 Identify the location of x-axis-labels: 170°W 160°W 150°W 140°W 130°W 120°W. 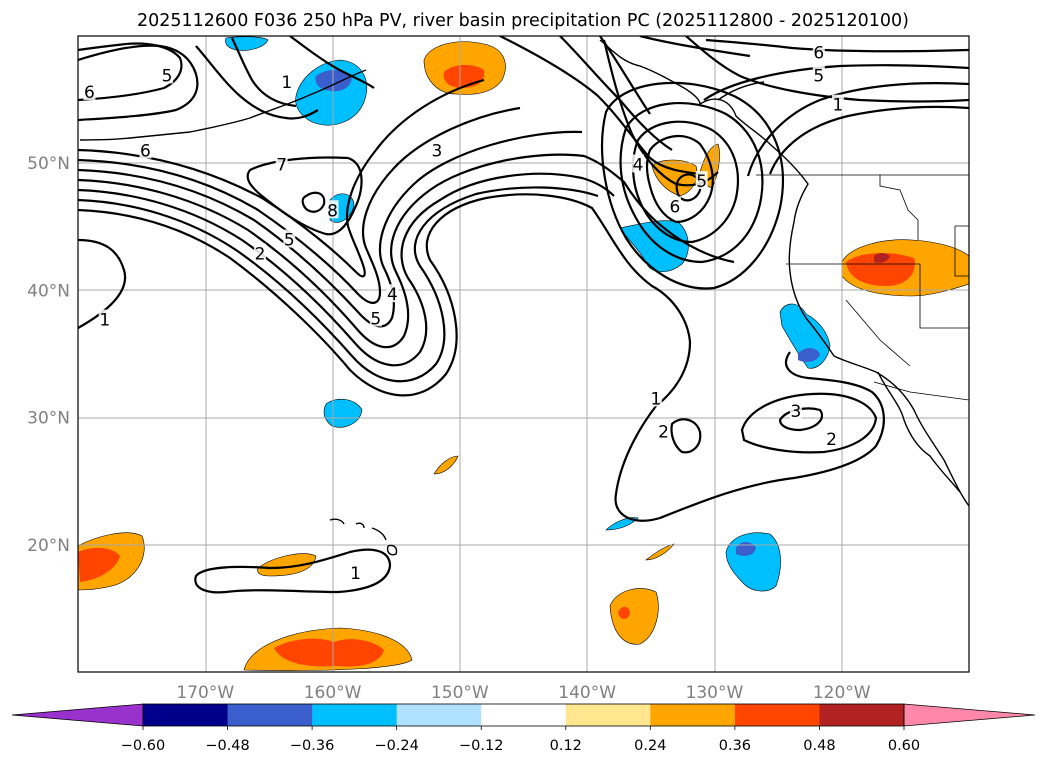
(523, 693).